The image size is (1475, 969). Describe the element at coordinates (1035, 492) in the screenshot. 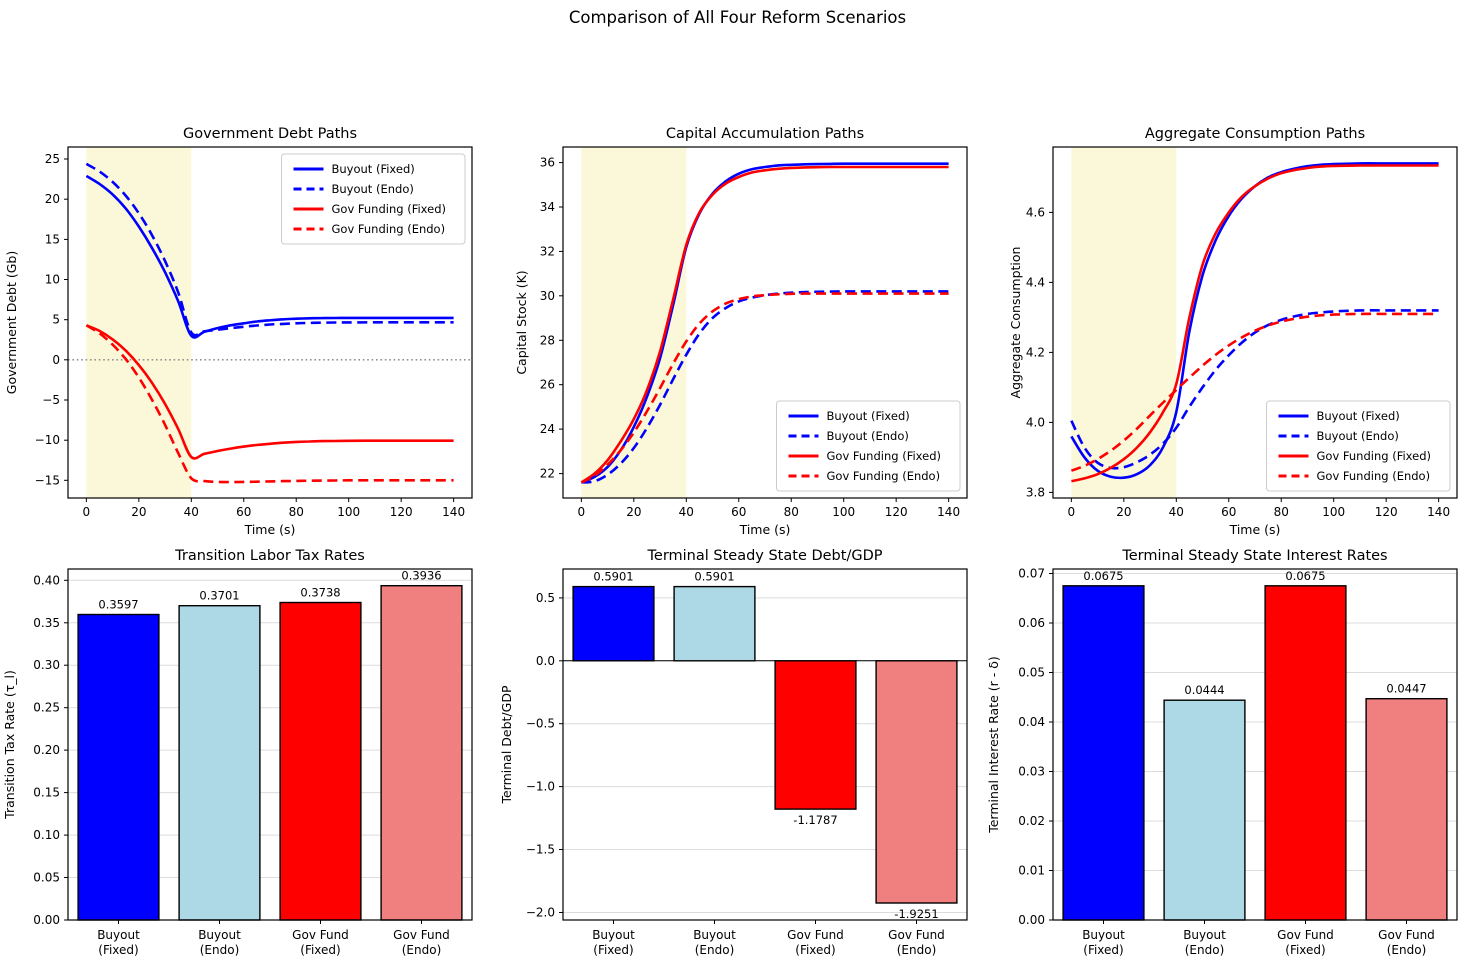

I see `y-tick-label: 3.8` at that location.